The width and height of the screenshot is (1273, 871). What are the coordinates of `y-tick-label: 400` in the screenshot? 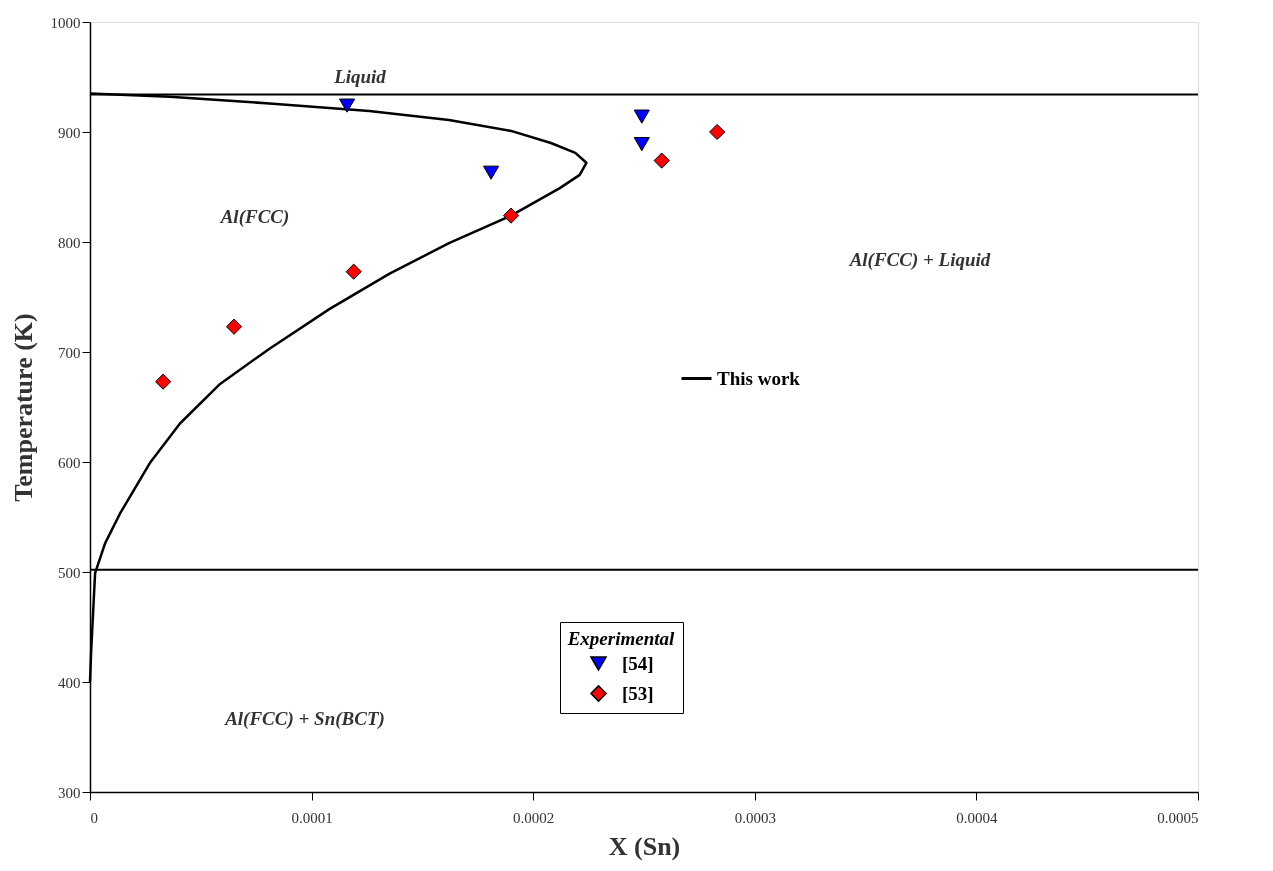 It's located at (69, 682).